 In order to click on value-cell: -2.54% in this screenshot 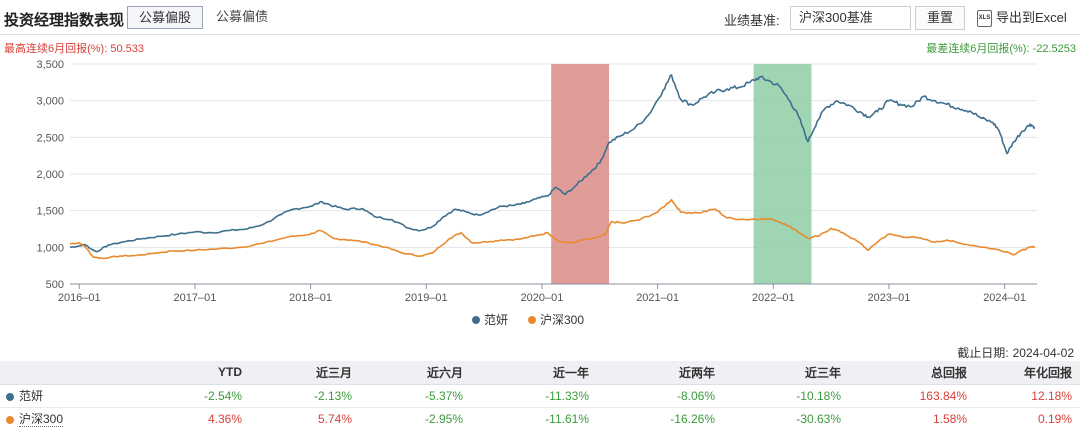, I will do `click(205, 396)`.